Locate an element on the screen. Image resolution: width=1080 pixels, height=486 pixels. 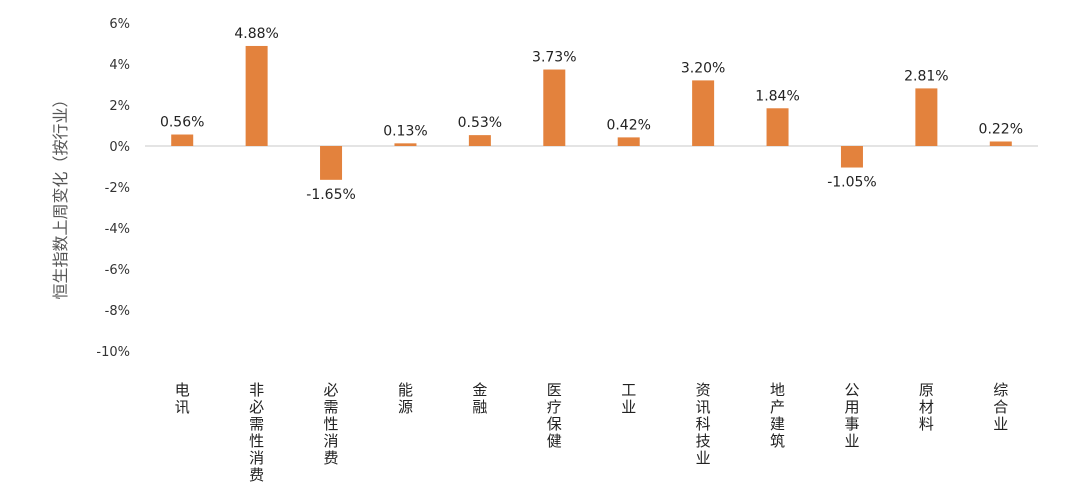
category-label: 地产建筑 is located at coordinates (777, 415).